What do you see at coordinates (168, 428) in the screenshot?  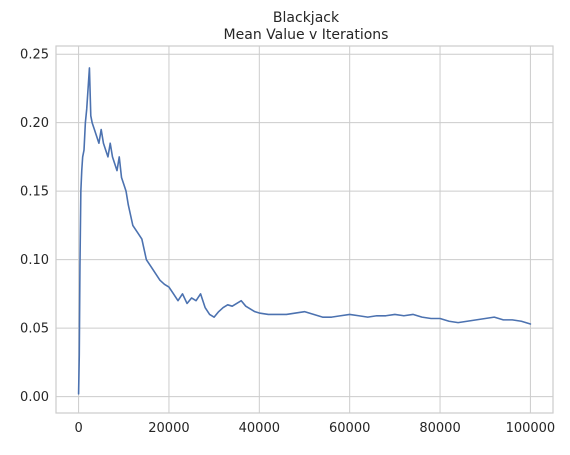 I see `x-tick-label: 20000` at bounding box center [168, 428].